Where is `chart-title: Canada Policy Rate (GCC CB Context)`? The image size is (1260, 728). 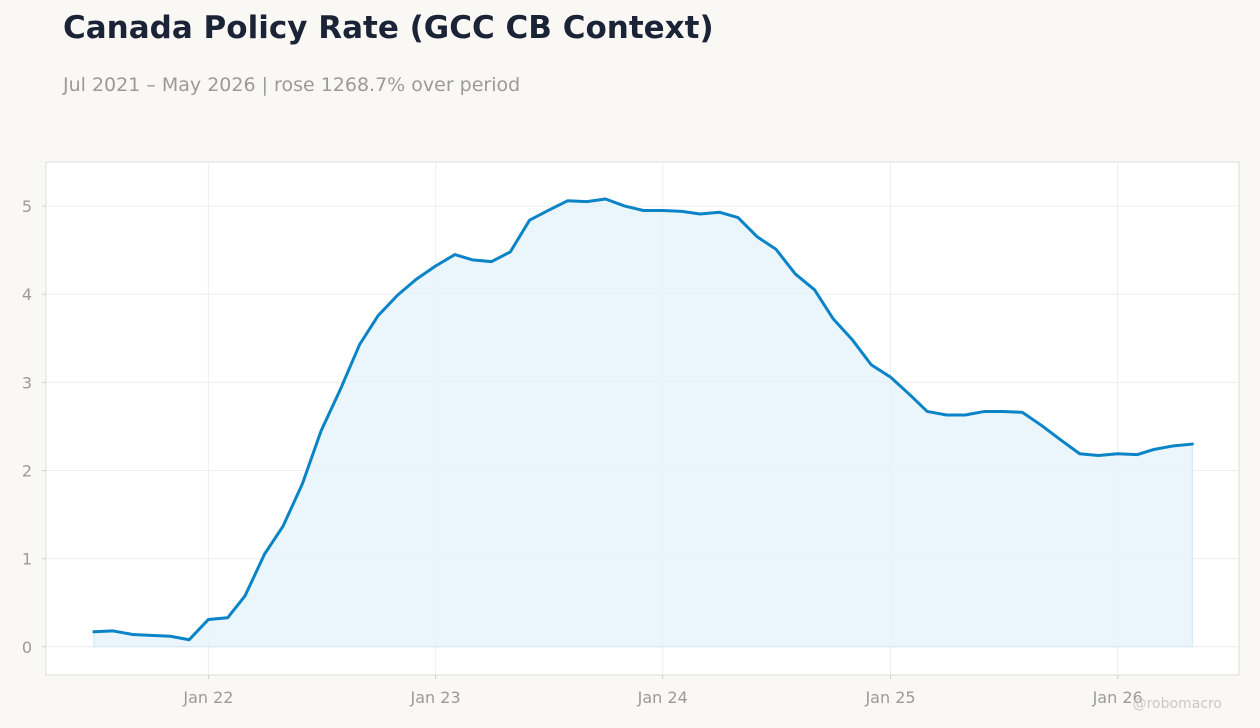
chart-title: Canada Policy Rate (GCC CB Context) is located at coordinates (388, 28).